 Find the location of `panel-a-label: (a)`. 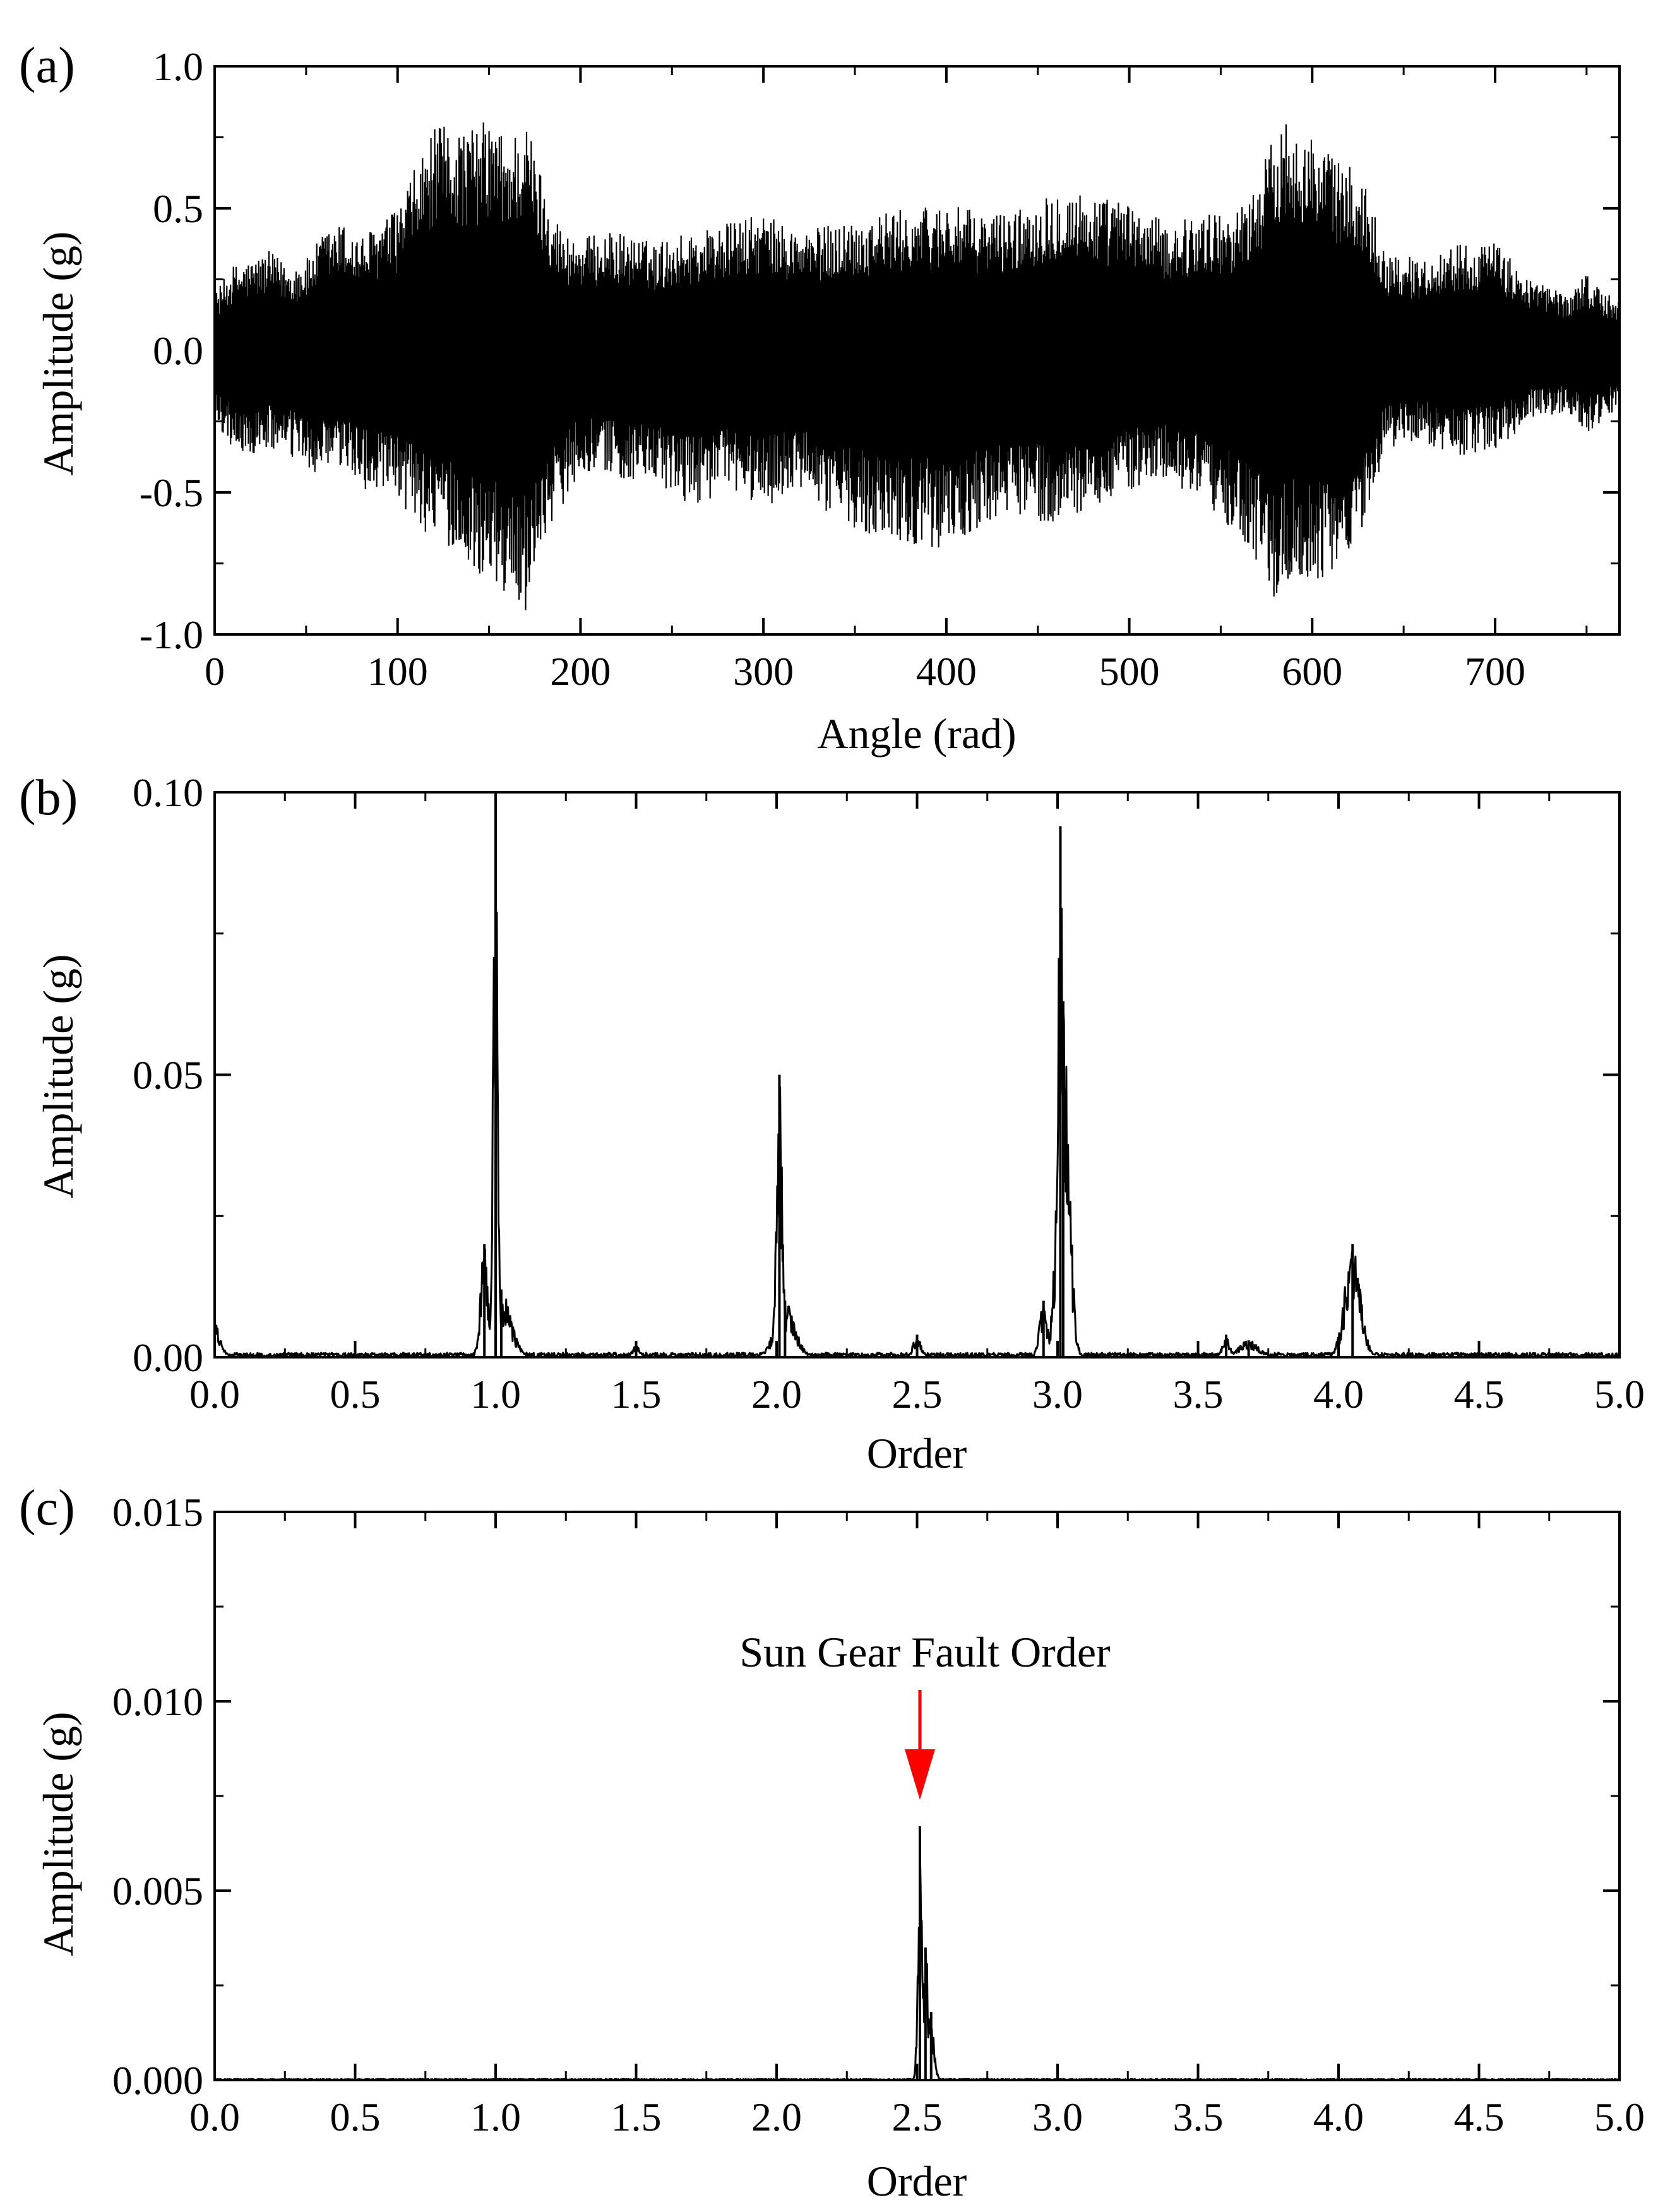

panel-a-label: (a) is located at coordinates (47, 65).